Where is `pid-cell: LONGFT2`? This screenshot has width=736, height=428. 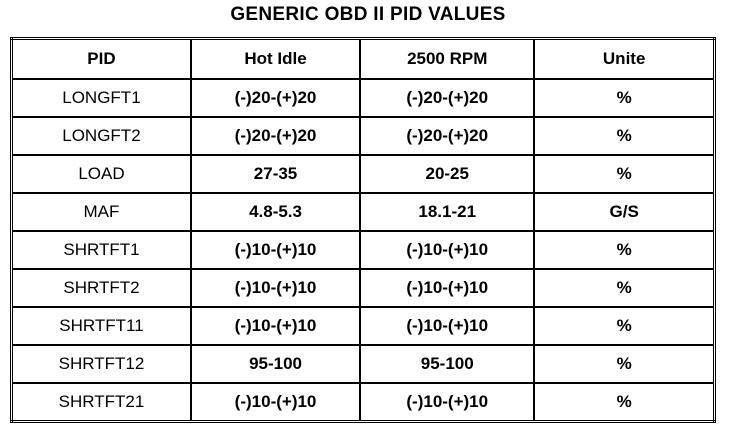
pid-cell: LONGFT2 is located at coordinates (101, 136).